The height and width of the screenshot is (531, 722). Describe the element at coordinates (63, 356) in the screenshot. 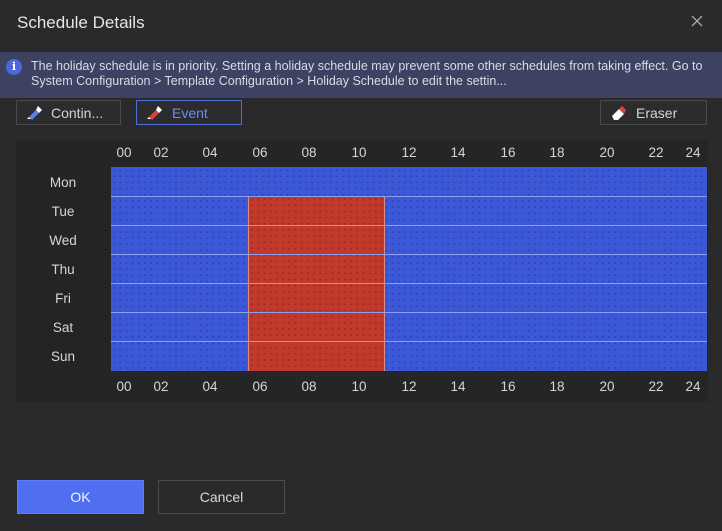

I see `day-label-sun: Sun` at that location.